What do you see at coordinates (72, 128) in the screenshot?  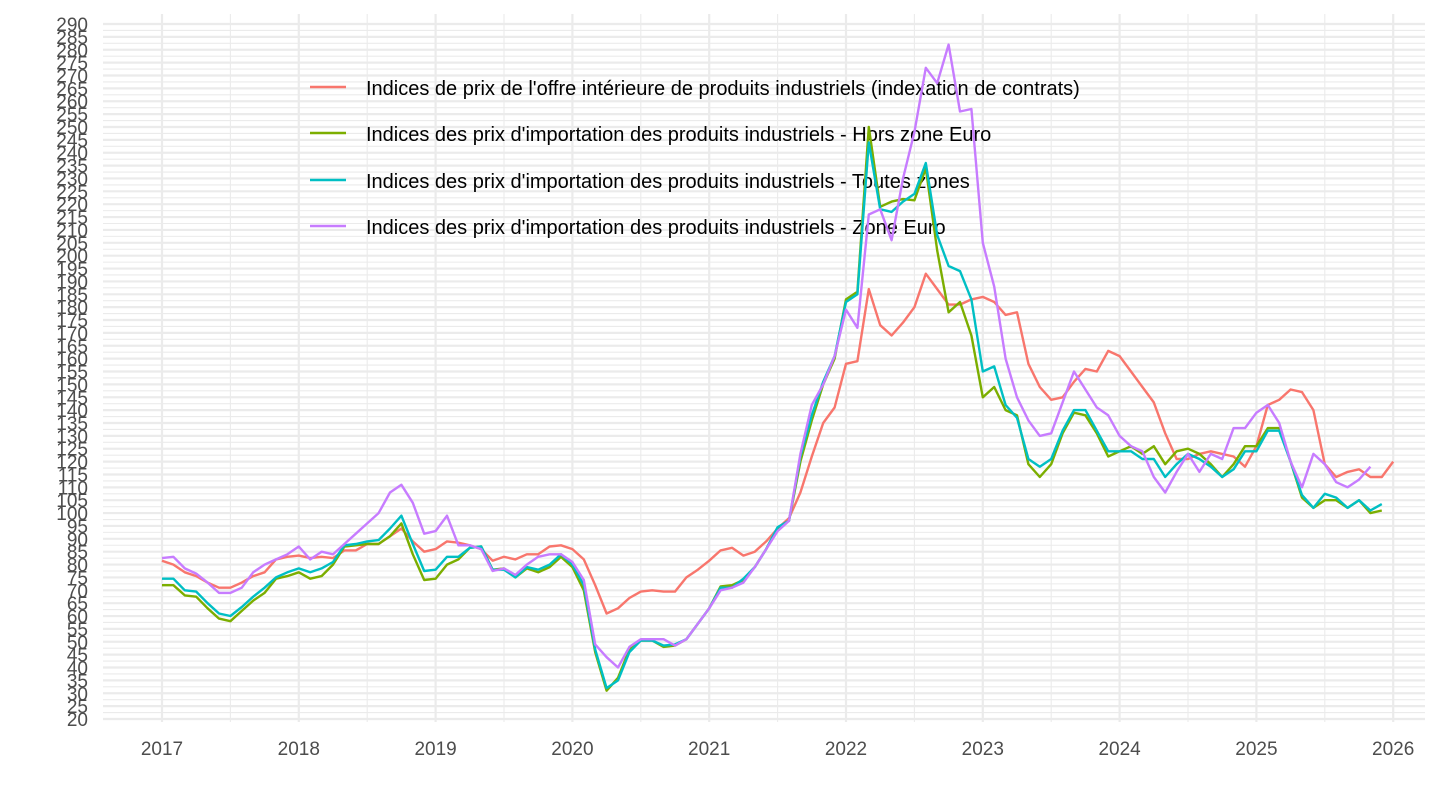 I see `y-tick-label: 250` at bounding box center [72, 128].